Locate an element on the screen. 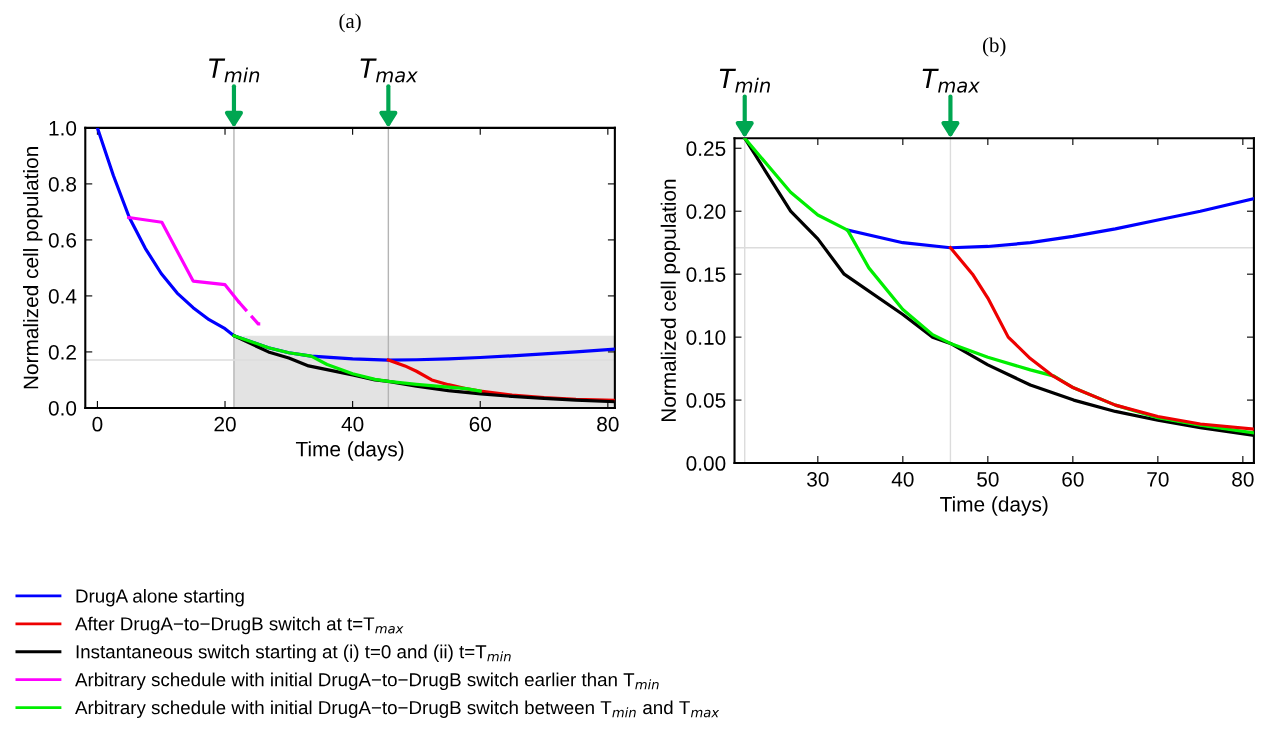  x-tick-label: 0 is located at coordinates (97, 424).